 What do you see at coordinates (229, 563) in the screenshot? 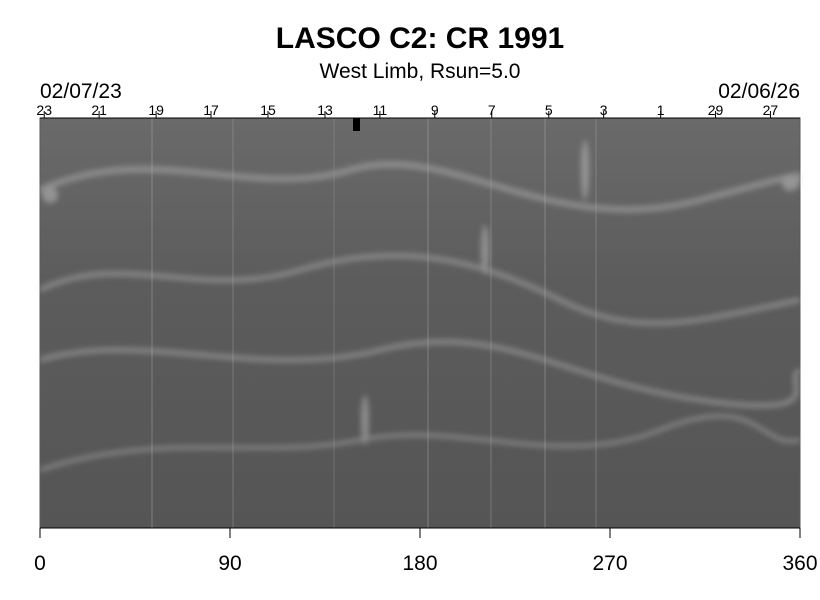
I see `x-tick-label: 90` at bounding box center [229, 563].